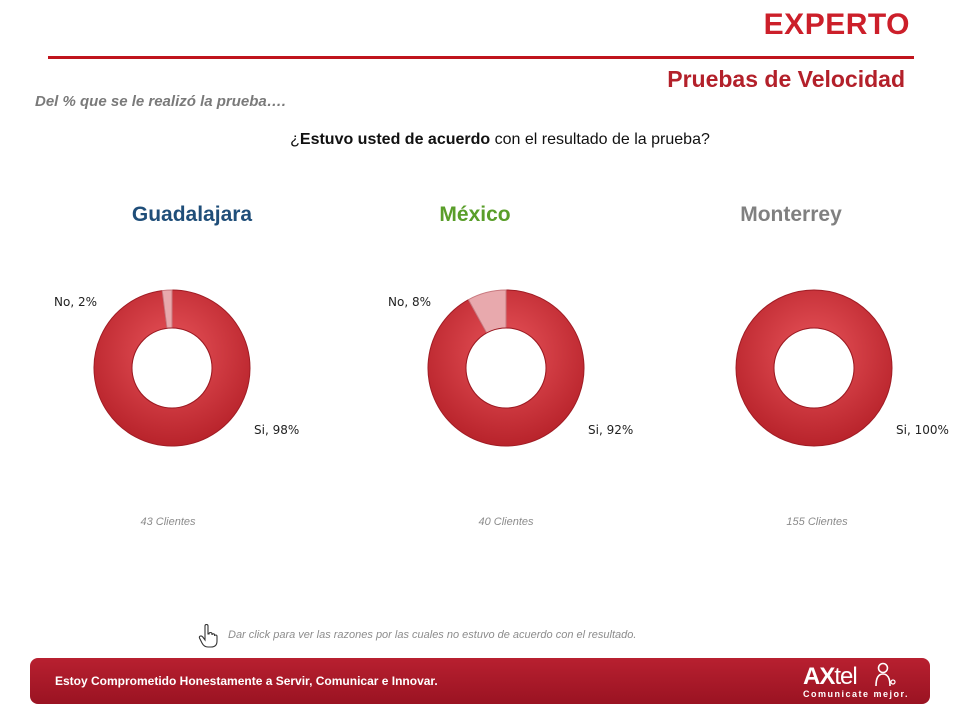 This screenshot has height=720, width=960. I want to click on data-label-no: No, 2%, so click(75, 302).